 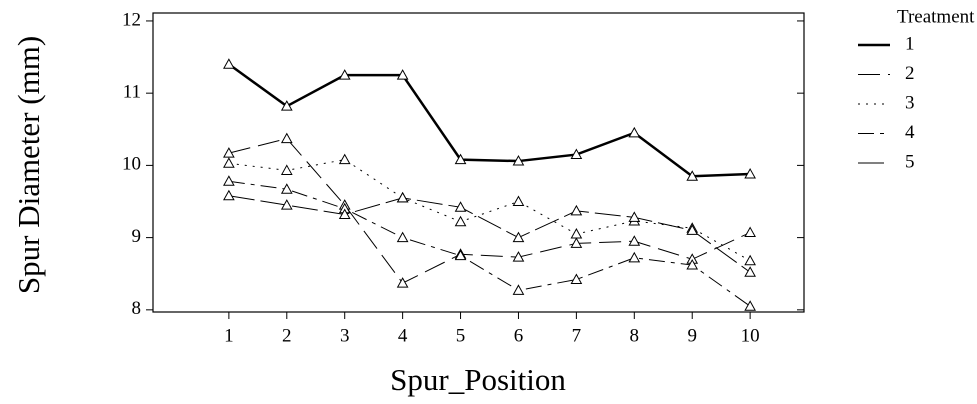 I want to click on legend-label: 1, so click(x=910, y=43).